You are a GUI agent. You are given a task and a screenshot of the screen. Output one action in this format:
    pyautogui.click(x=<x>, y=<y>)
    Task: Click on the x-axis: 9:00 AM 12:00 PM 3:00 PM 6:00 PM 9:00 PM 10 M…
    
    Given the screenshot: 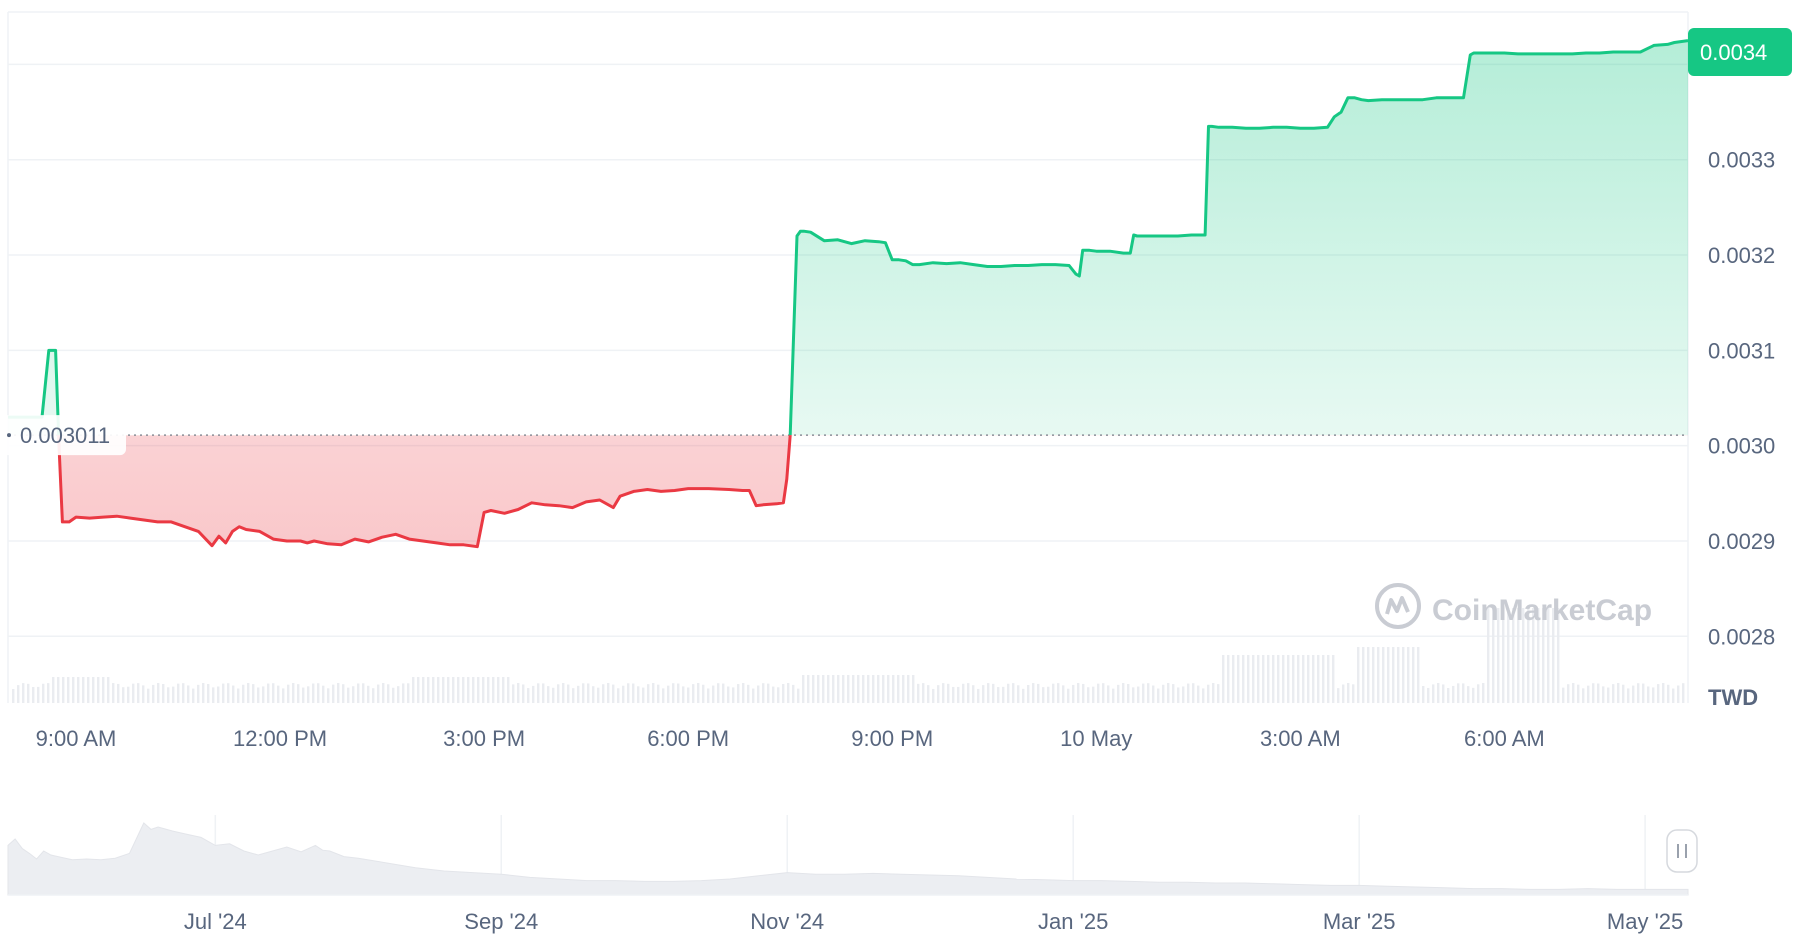 What is the action you would take?
    pyautogui.click(x=790, y=738)
    